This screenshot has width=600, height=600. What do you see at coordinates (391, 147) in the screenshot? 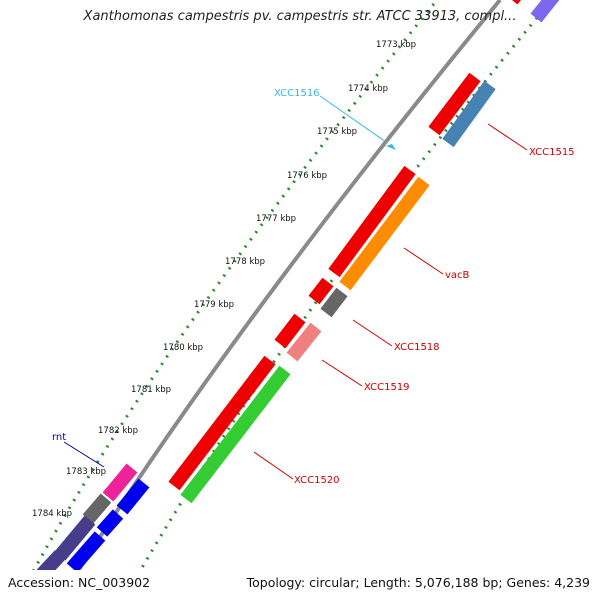
I see `gene-marker-xcc1516` at bounding box center [391, 147].